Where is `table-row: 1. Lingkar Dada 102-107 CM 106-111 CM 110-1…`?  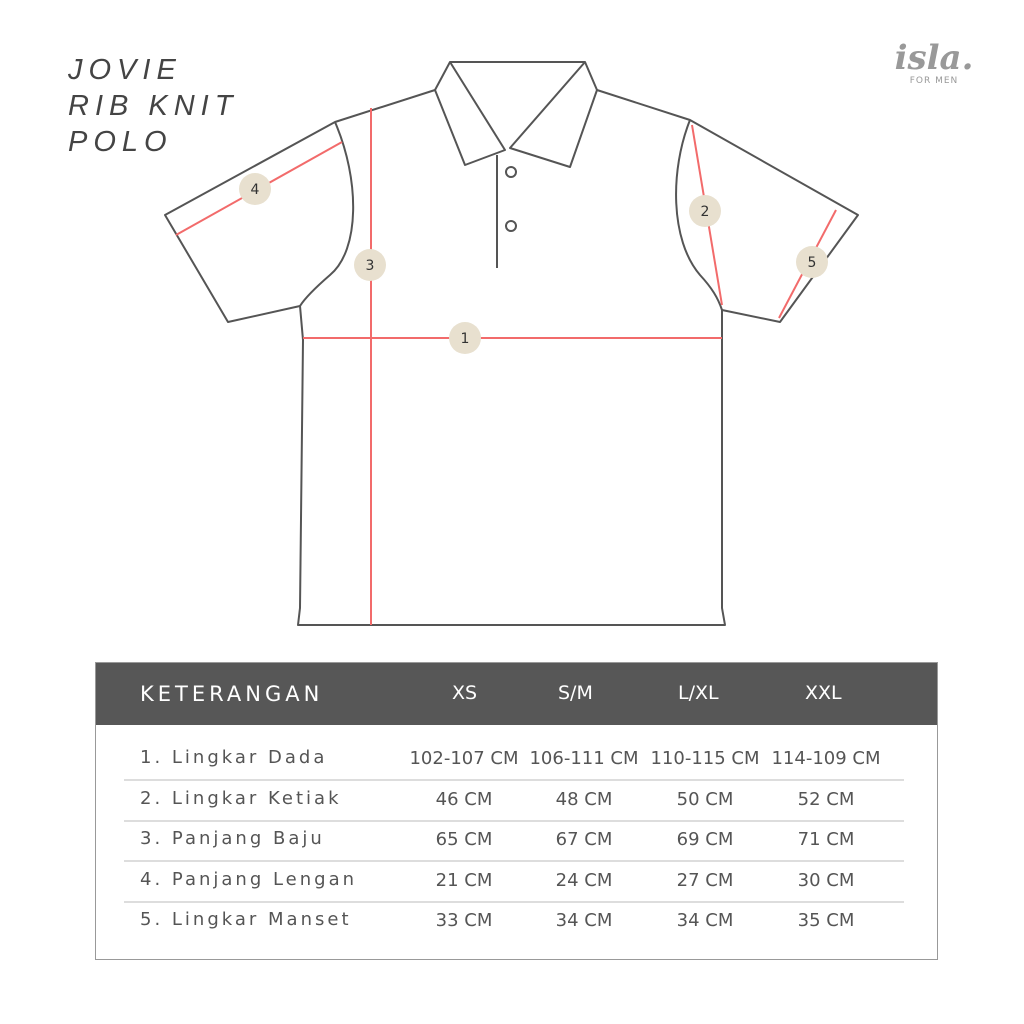 table-row: 1. Lingkar Dada 102-107 CM 106-111 CM 110-1… is located at coordinates (514, 760).